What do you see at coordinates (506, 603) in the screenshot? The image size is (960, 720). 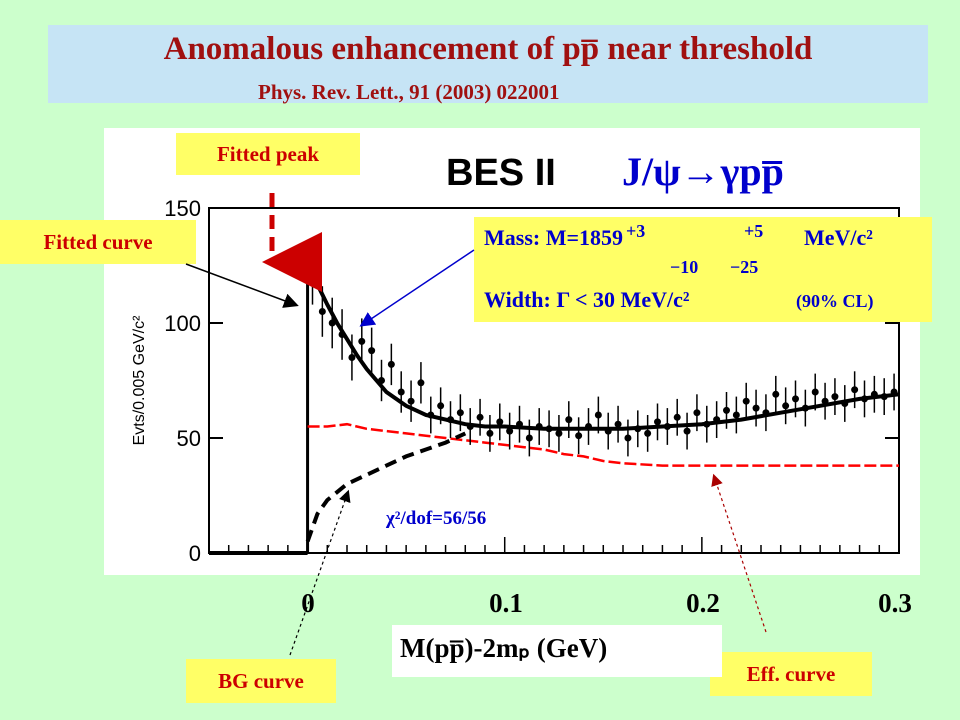 I see `x-tick-label: 0.1` at bounding box center [506, 603].